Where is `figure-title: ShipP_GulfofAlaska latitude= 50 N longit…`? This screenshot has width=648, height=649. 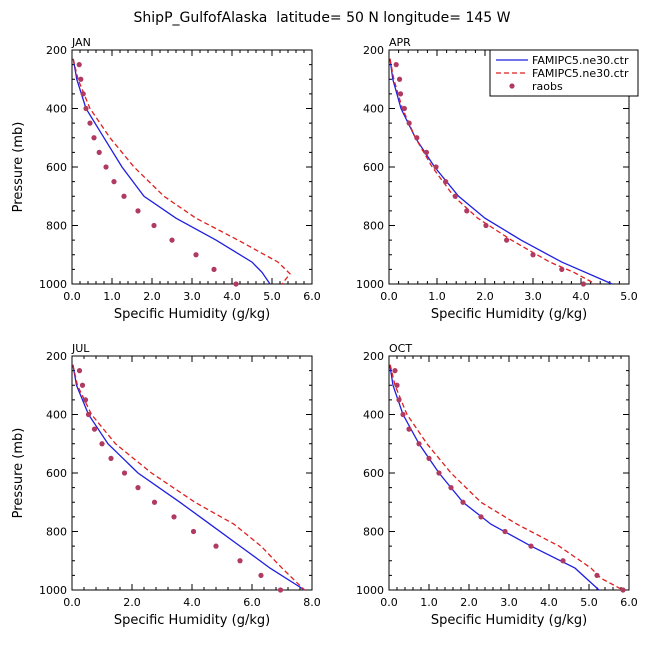 figure-title: ShipP_GulfofAlaska latitude= 50 N longit… is located at coordinates (322, 18).